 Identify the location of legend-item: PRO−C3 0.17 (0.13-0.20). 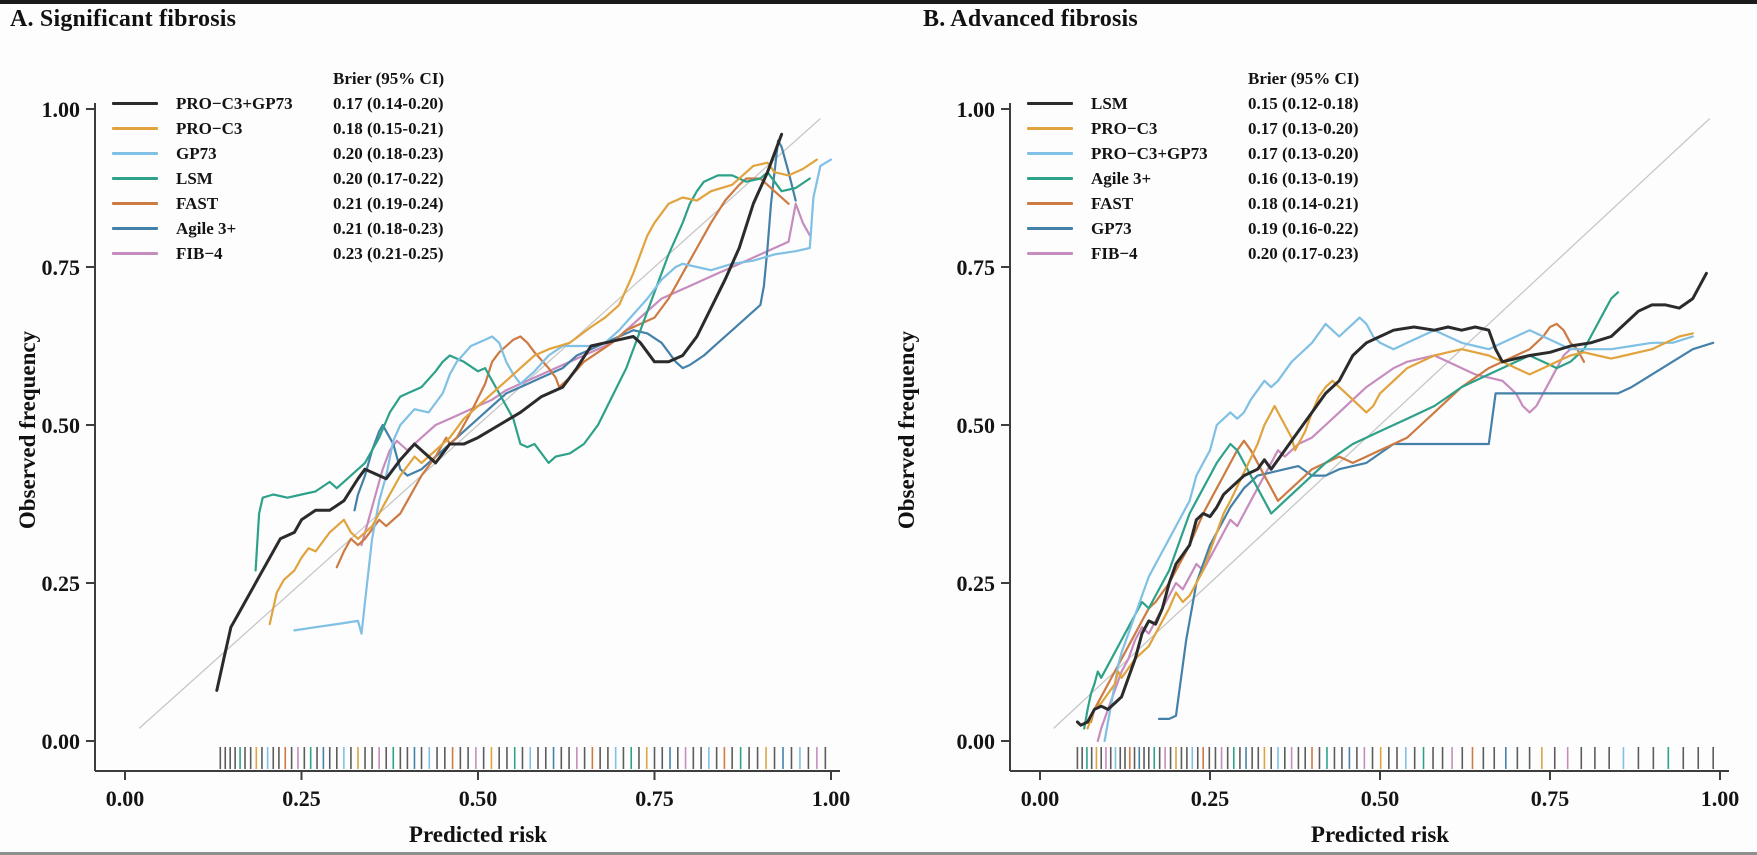
(1193, 128).